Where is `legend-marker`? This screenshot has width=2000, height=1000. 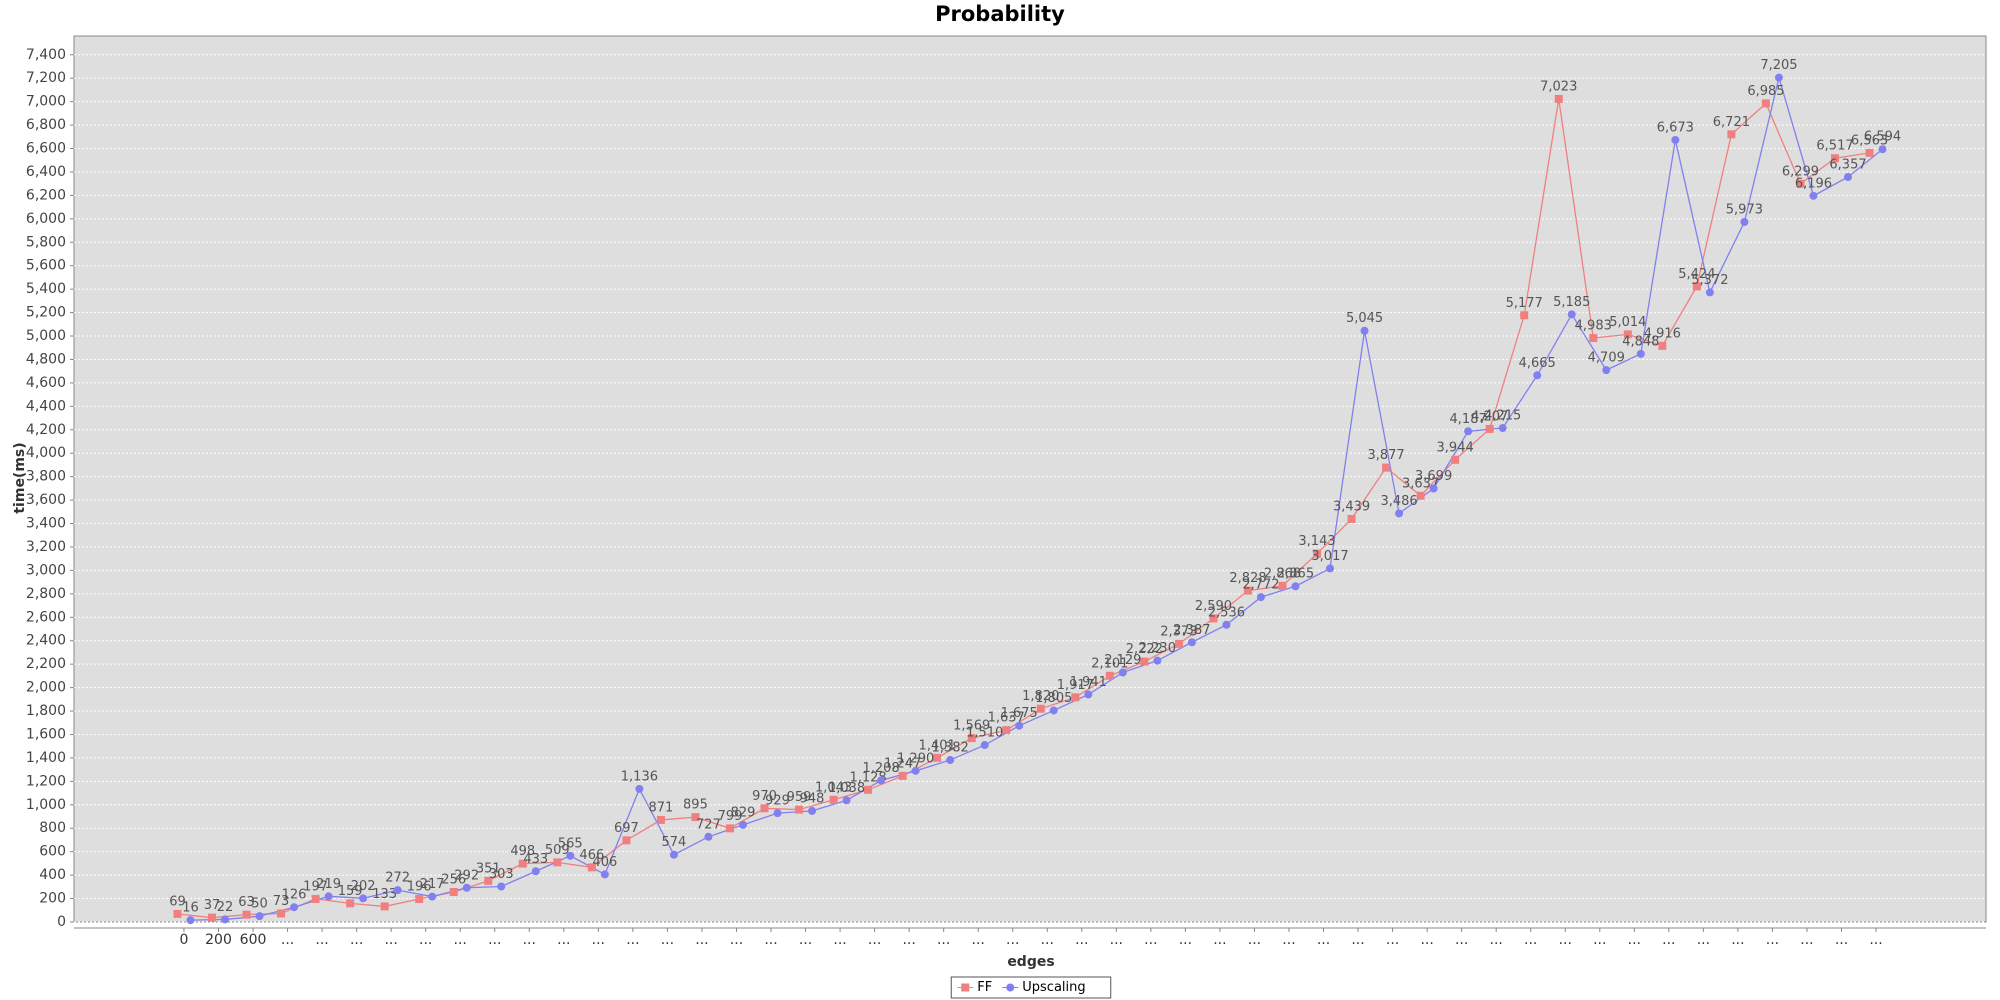
legend-marker is located at coordinates (965, 987).